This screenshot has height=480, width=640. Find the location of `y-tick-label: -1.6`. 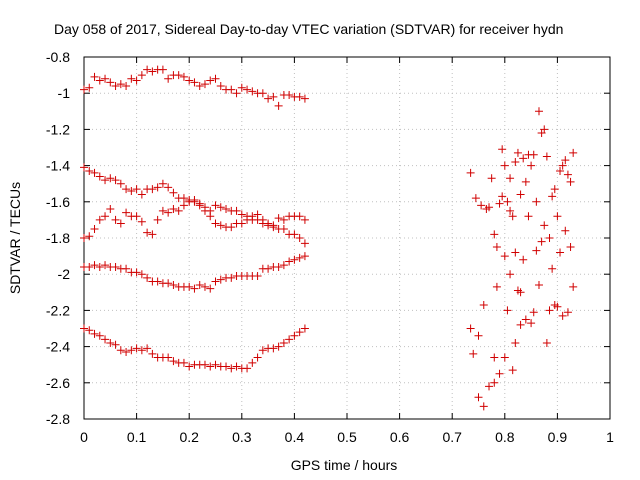

y-tick-label: -1.6 is located at coordinates (58, 202).